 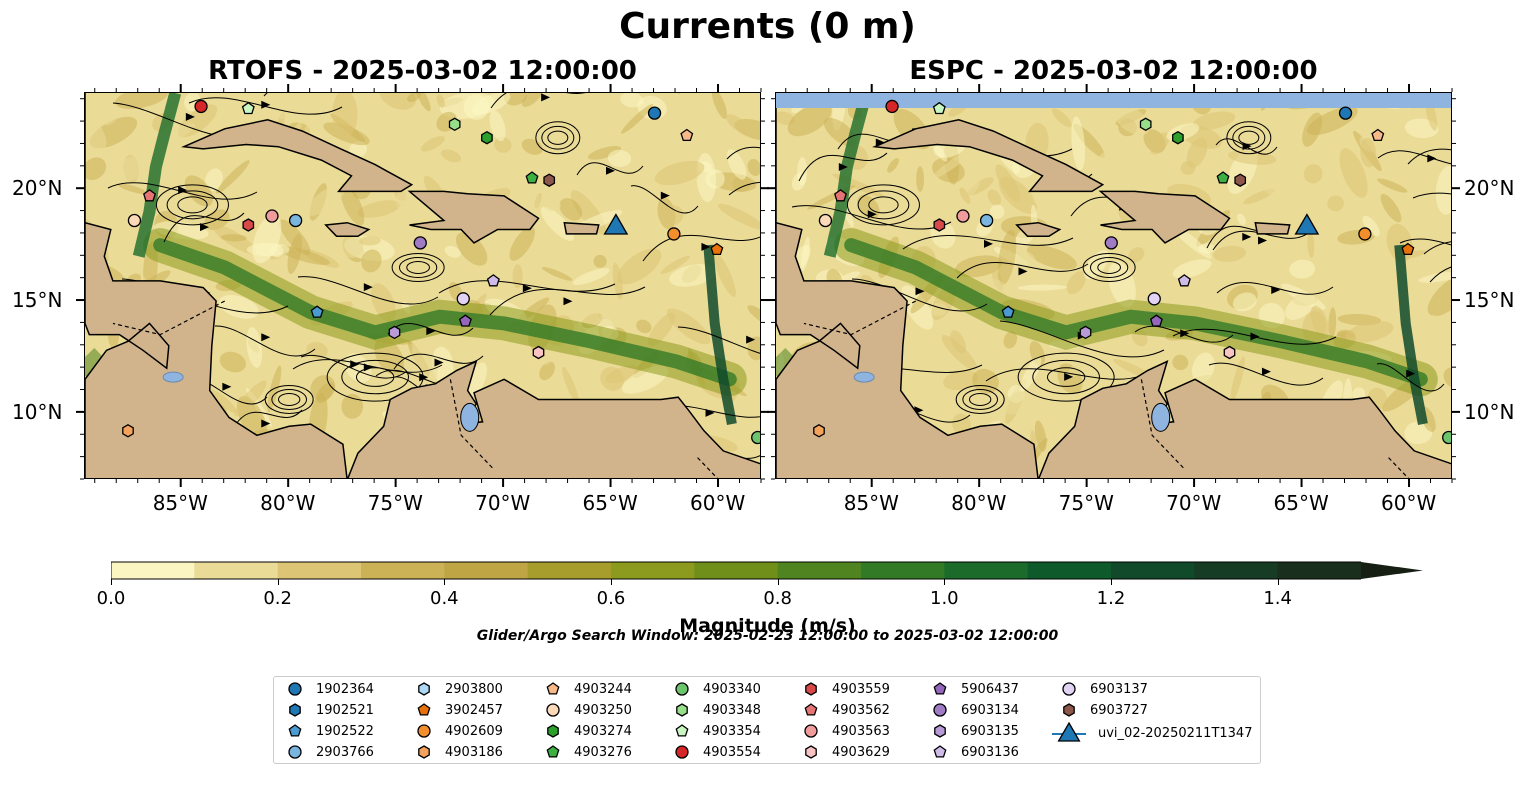 I want to click on legend-label: 6903727, so click(x=1119, y=710).